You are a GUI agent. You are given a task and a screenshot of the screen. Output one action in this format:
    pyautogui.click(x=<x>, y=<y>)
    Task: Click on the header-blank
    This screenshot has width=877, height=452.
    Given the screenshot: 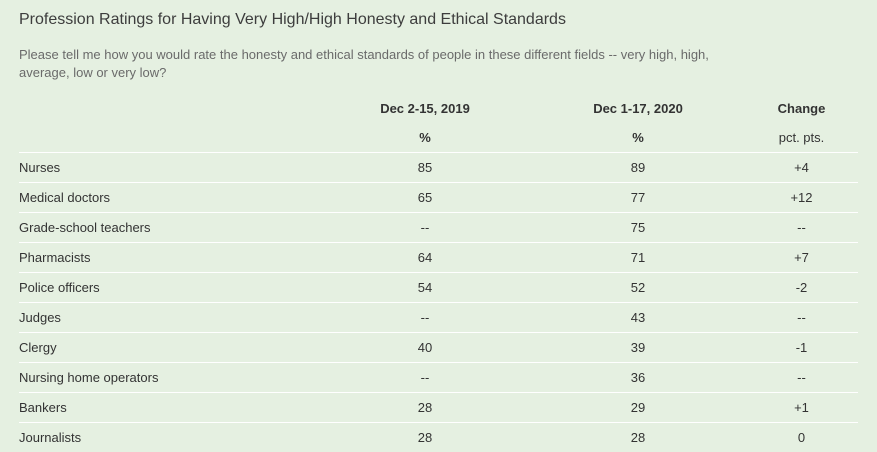 What is the action you would take?
    pyautogui.click(x=169, y=108)
    